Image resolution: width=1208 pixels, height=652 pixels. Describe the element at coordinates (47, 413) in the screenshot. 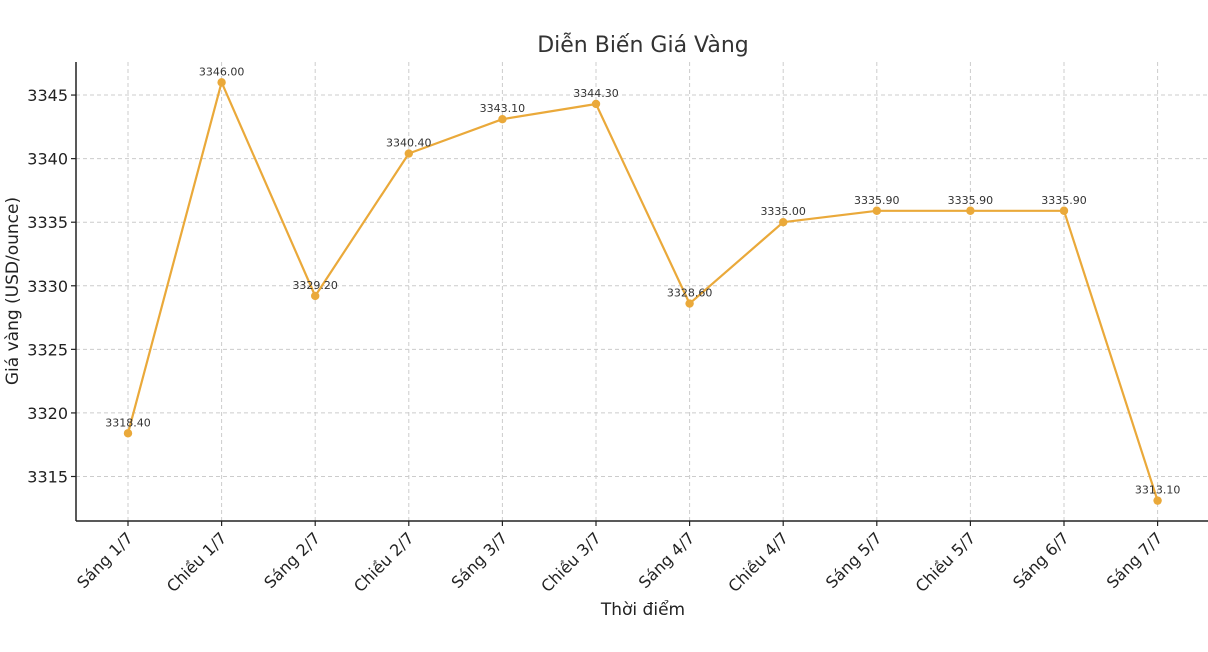

I see `y-tick-label: 3320` at that location.